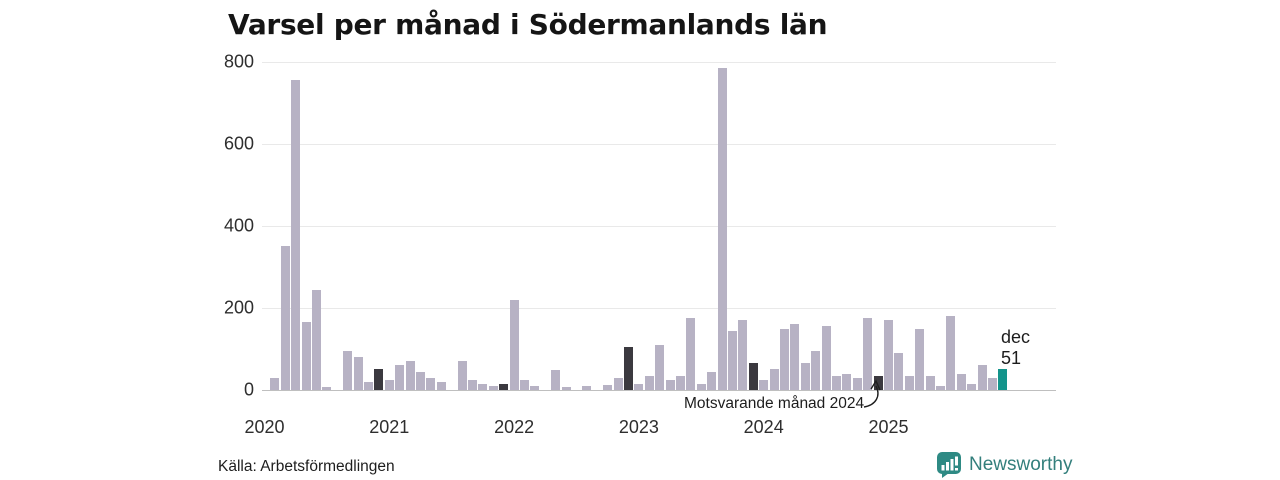  I want to click on y-axis-tick-label: 600, so click(238, 143).